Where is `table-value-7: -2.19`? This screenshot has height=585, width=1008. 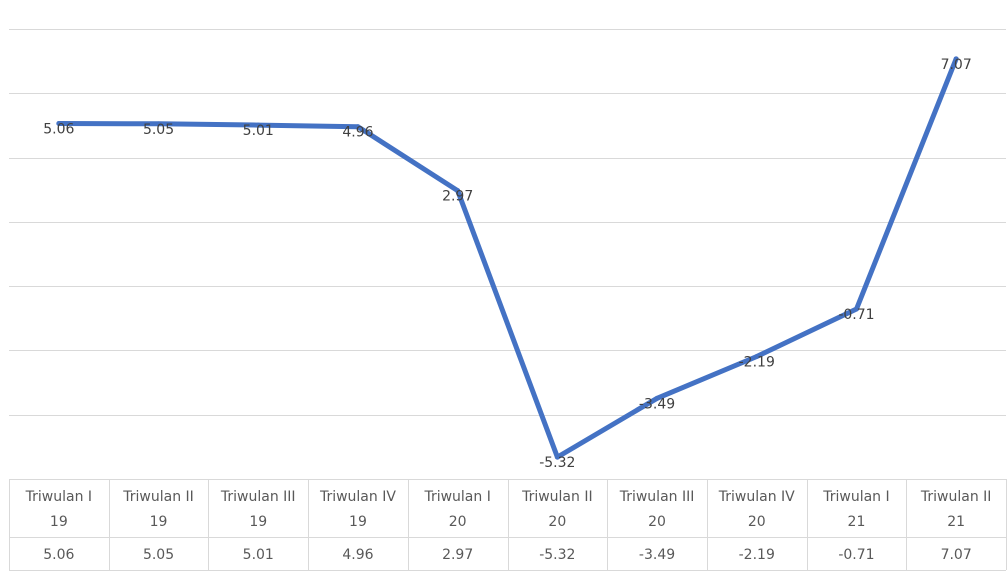 table-value-7: -2.19 is located at coordinates (757, 555).